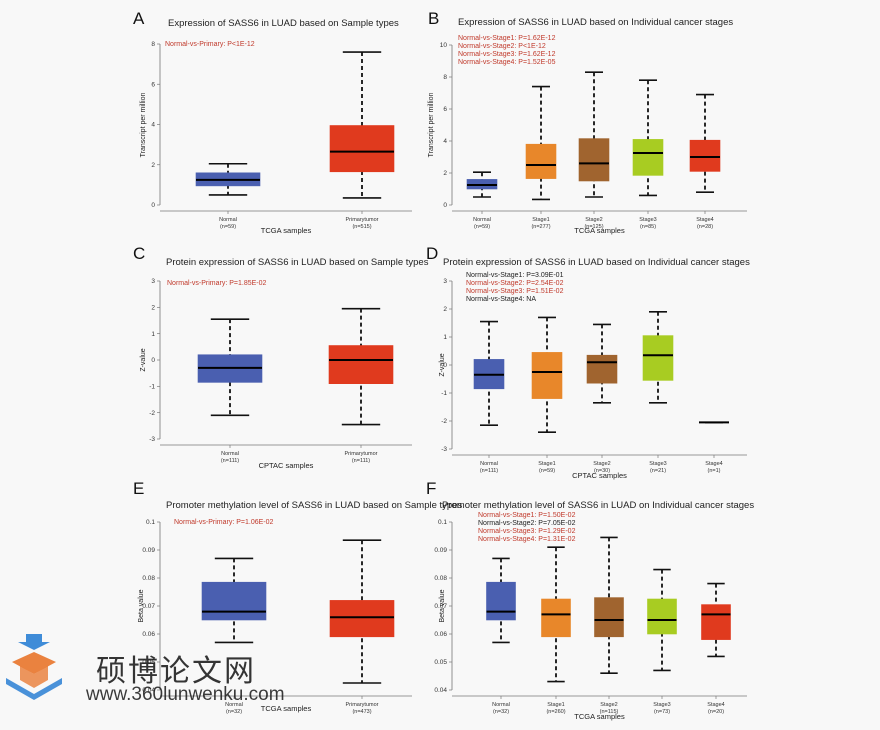 Image resolution: width=880 pixels, height=730 pixels. What do you see at coordinates (210, 44) in the screenshot?
I see `p-value-annotation: Normal-vs-Primary: P<1E-12` at bounding box center [210, 44].